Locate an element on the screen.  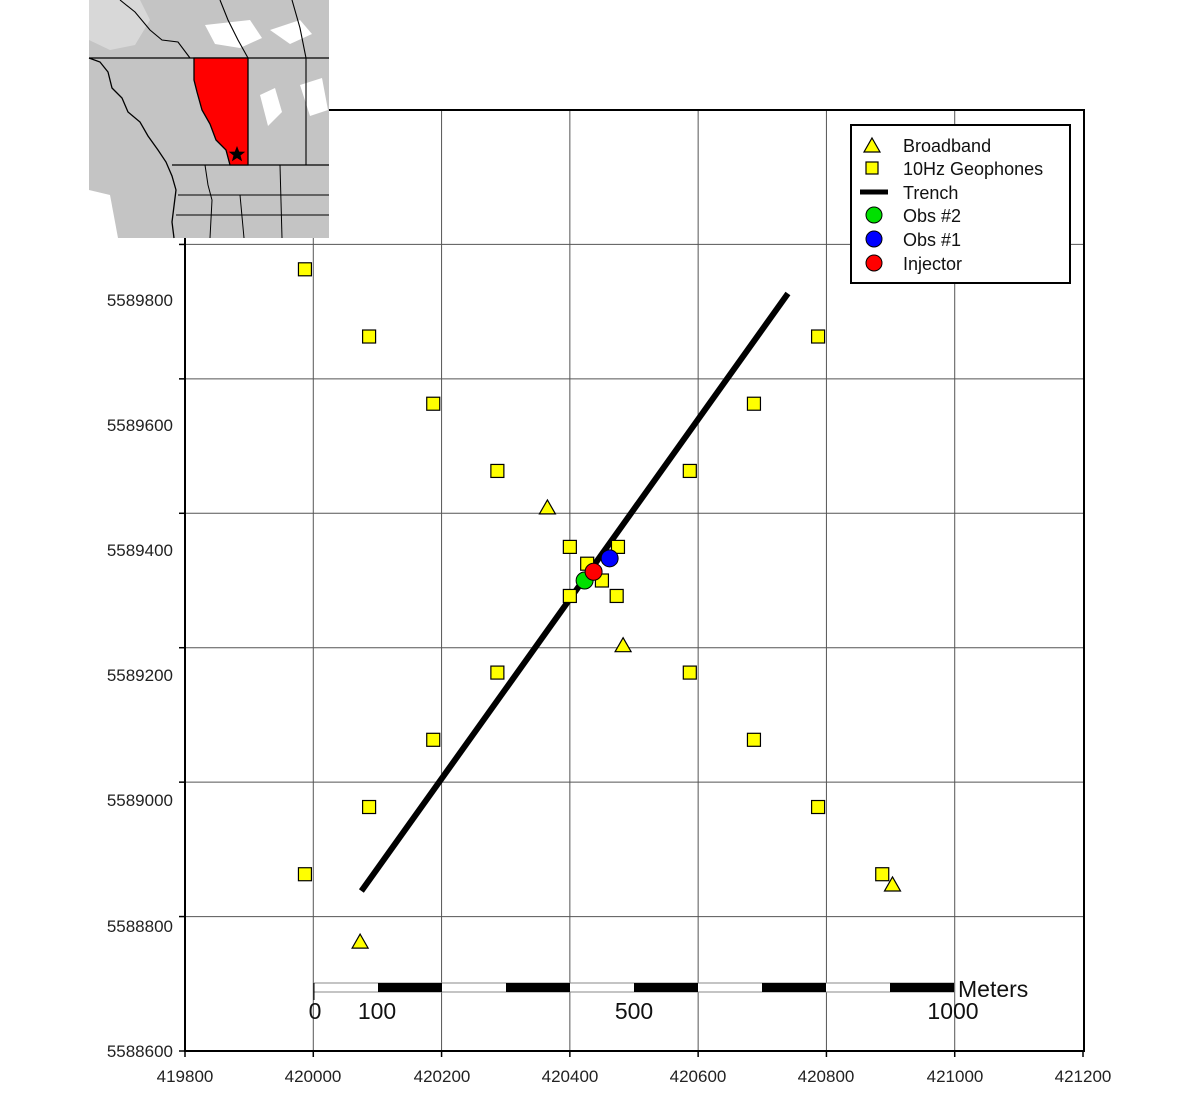
x-tick-label: 420200 is located at coordinates (442, 1076).